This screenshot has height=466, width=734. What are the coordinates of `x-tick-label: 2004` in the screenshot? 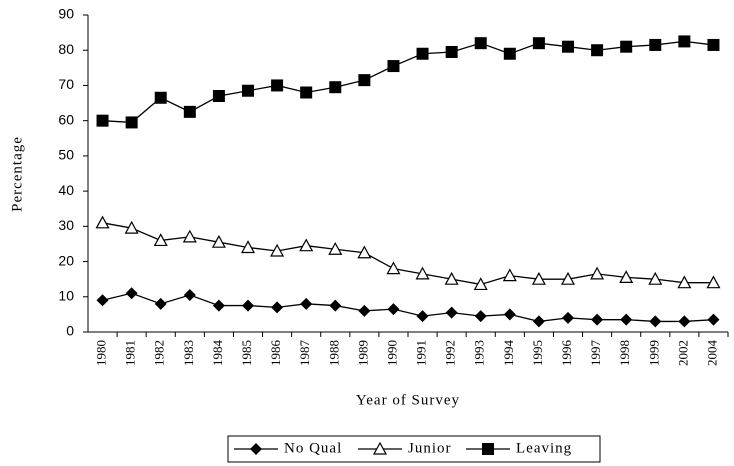 It's located at (711, 353).